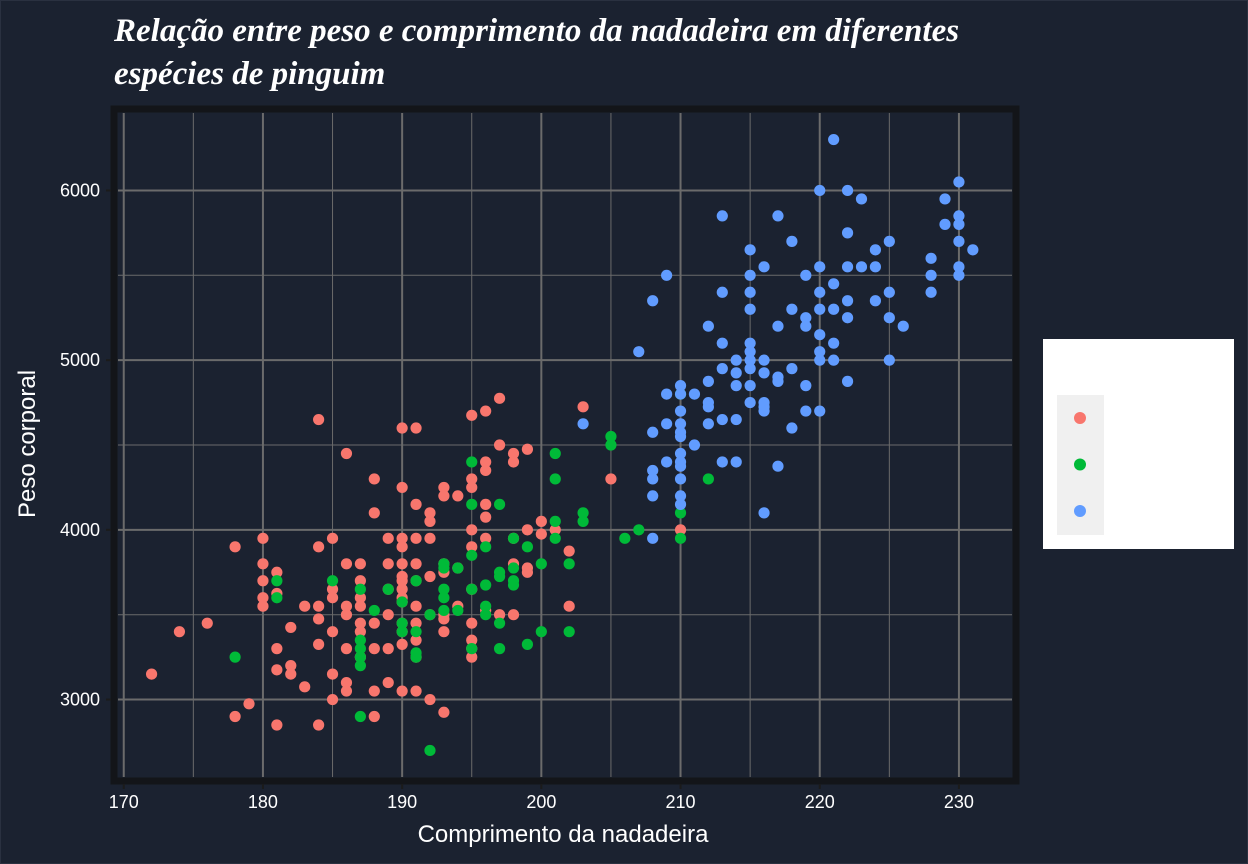 This screenshot has width=1248, height=864. What do you see at coordinates (80, 360) in the screenshot?
I see `y-tick-label: 5000` at bounding box center [80, 360].